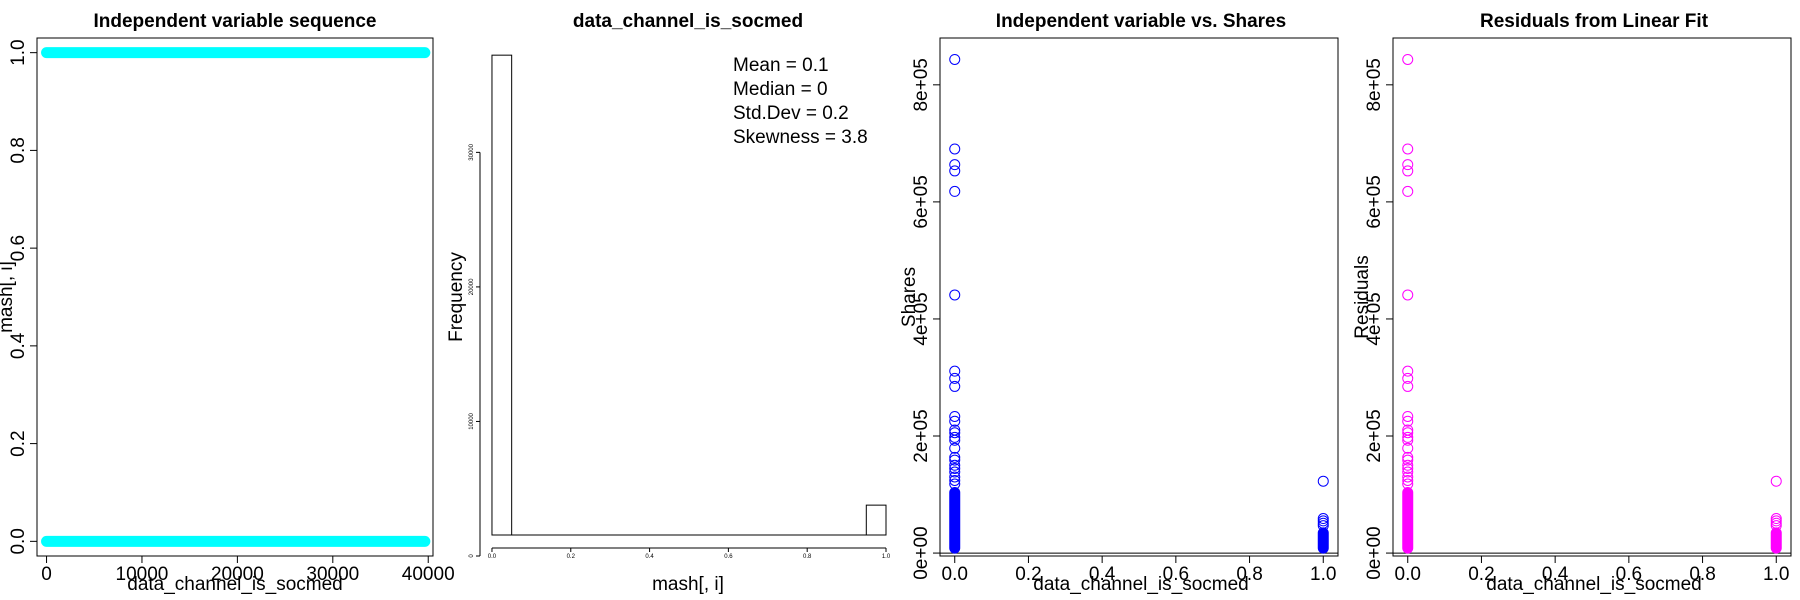 The width and height of the screenshot is (1800, 600). I want to click on summary-stat: Std.Dev = 0.2, so click(791, 113).